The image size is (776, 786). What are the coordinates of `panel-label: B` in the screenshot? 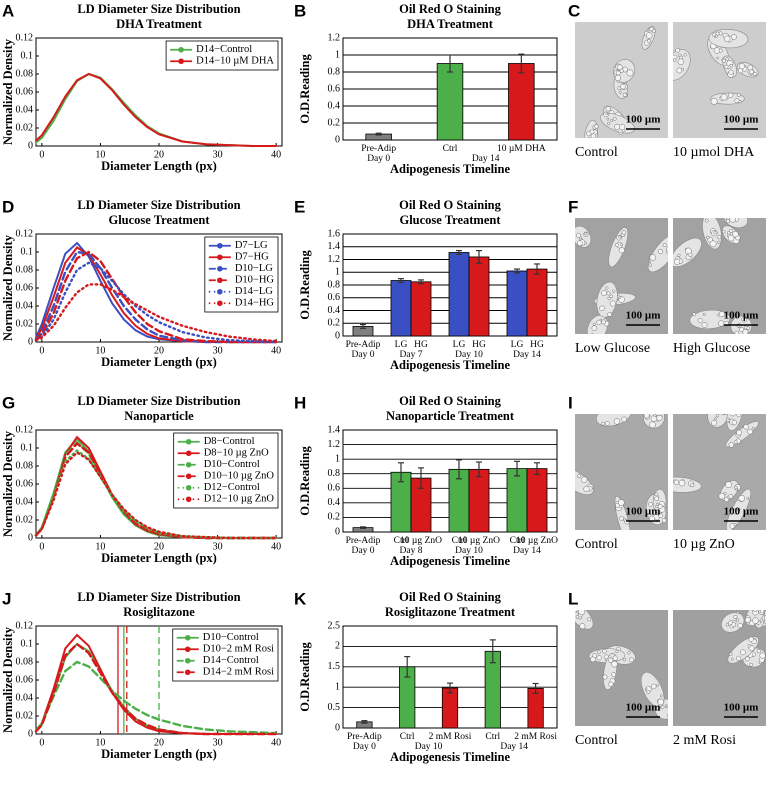 It's located at (300, 10).